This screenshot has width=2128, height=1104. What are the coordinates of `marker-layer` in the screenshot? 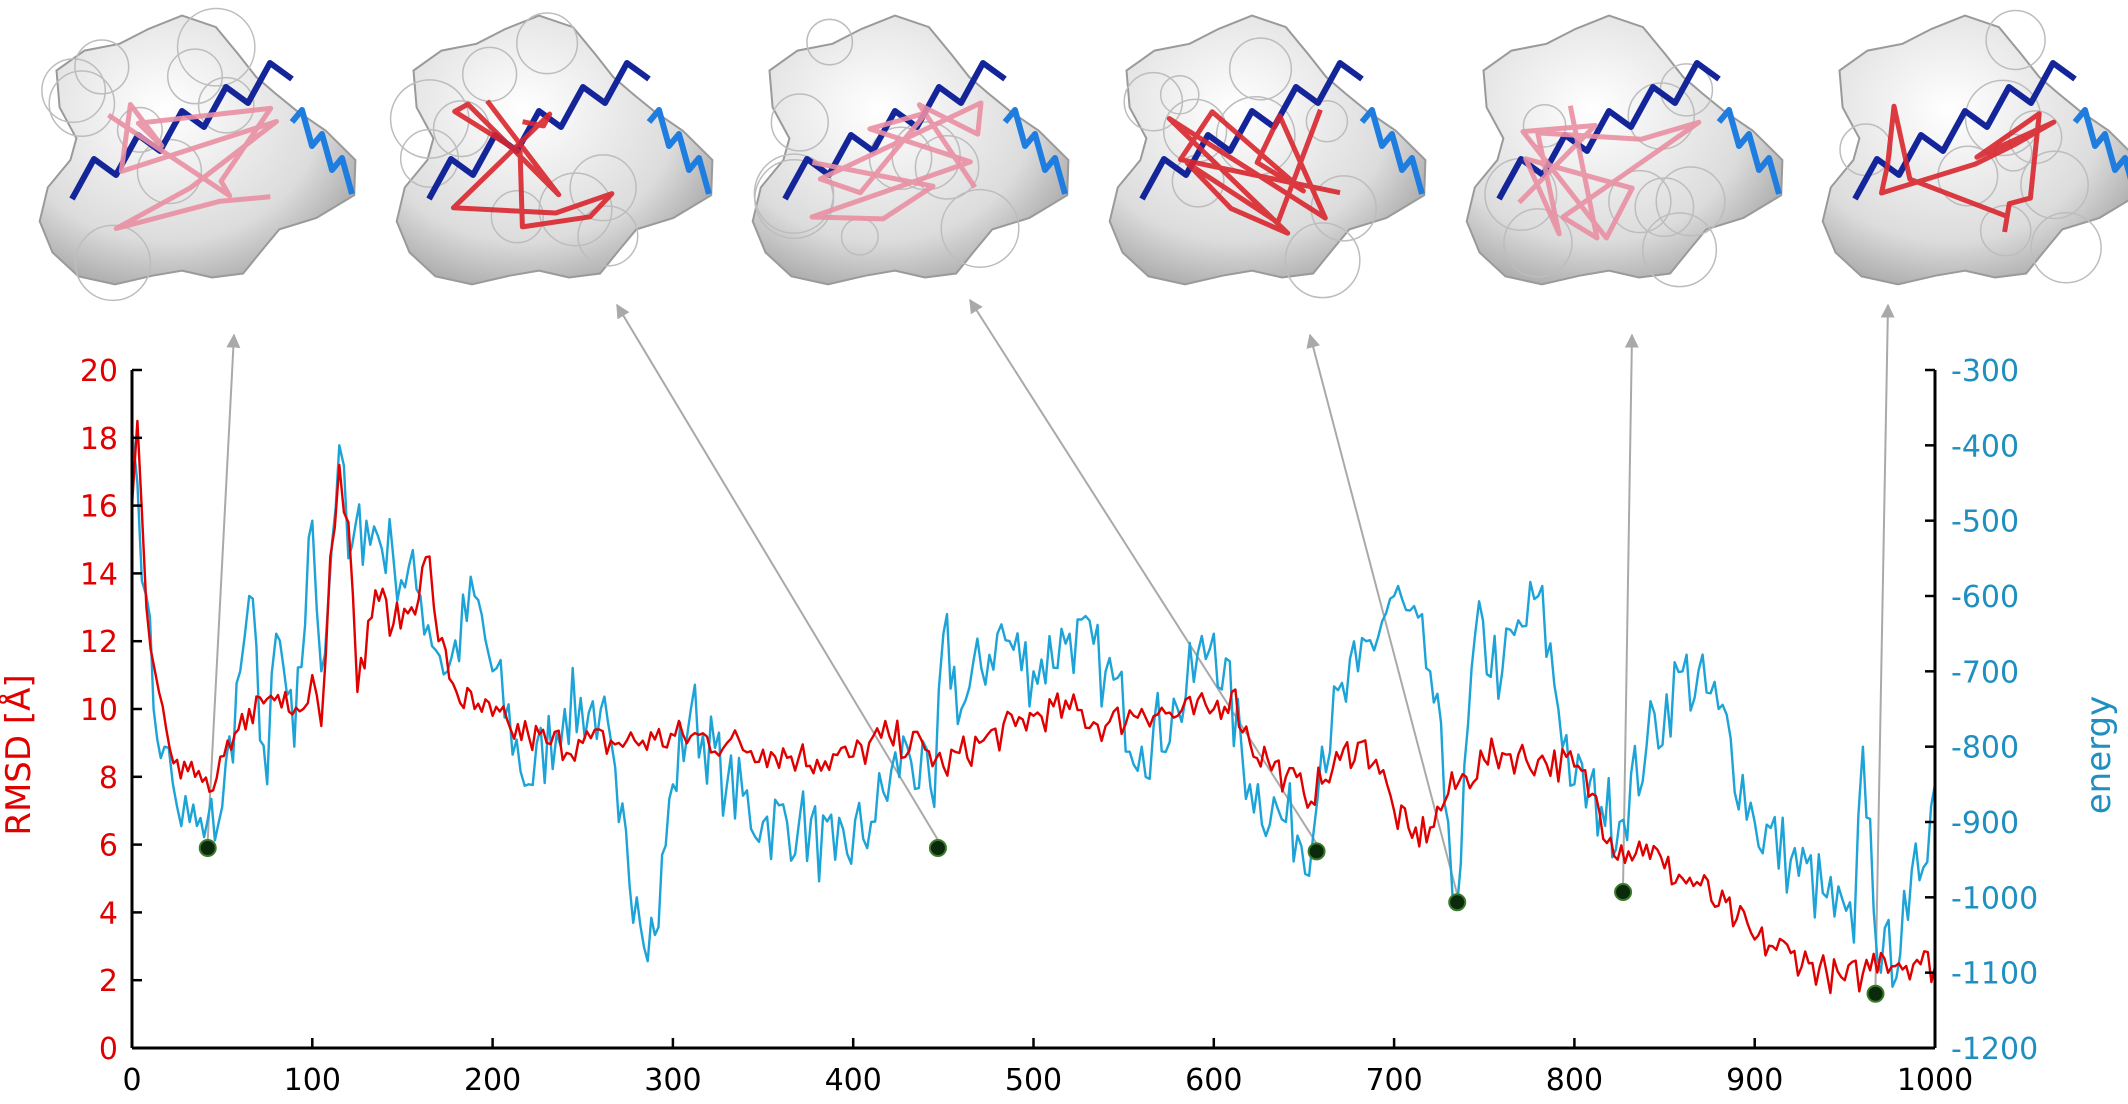 It's located at (1041, 920).